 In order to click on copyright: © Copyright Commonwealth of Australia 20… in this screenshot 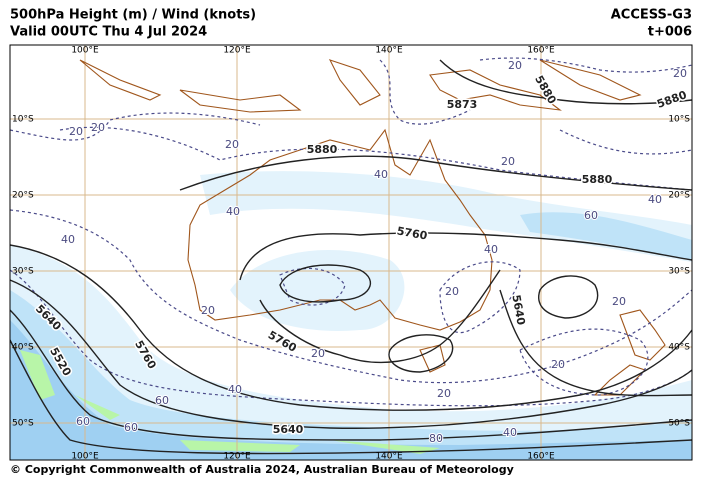, I will do `click(262, 469)`.